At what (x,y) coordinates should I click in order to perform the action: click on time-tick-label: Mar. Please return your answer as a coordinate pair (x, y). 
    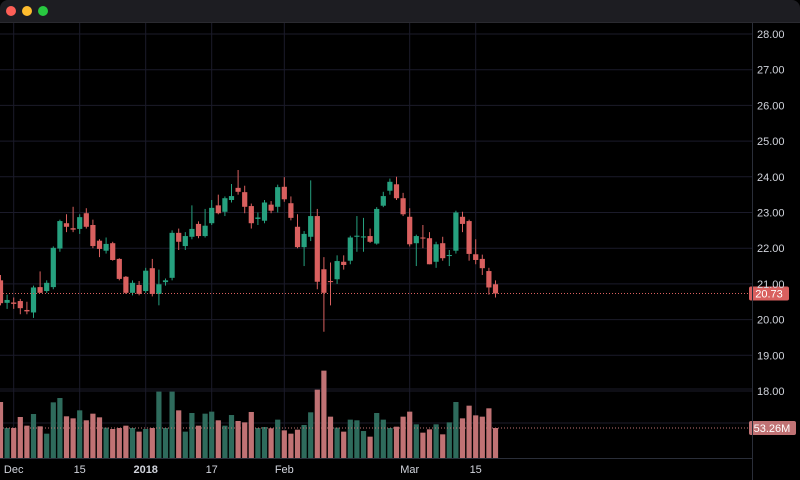
    Looking at the image, I should click on (409, 470).